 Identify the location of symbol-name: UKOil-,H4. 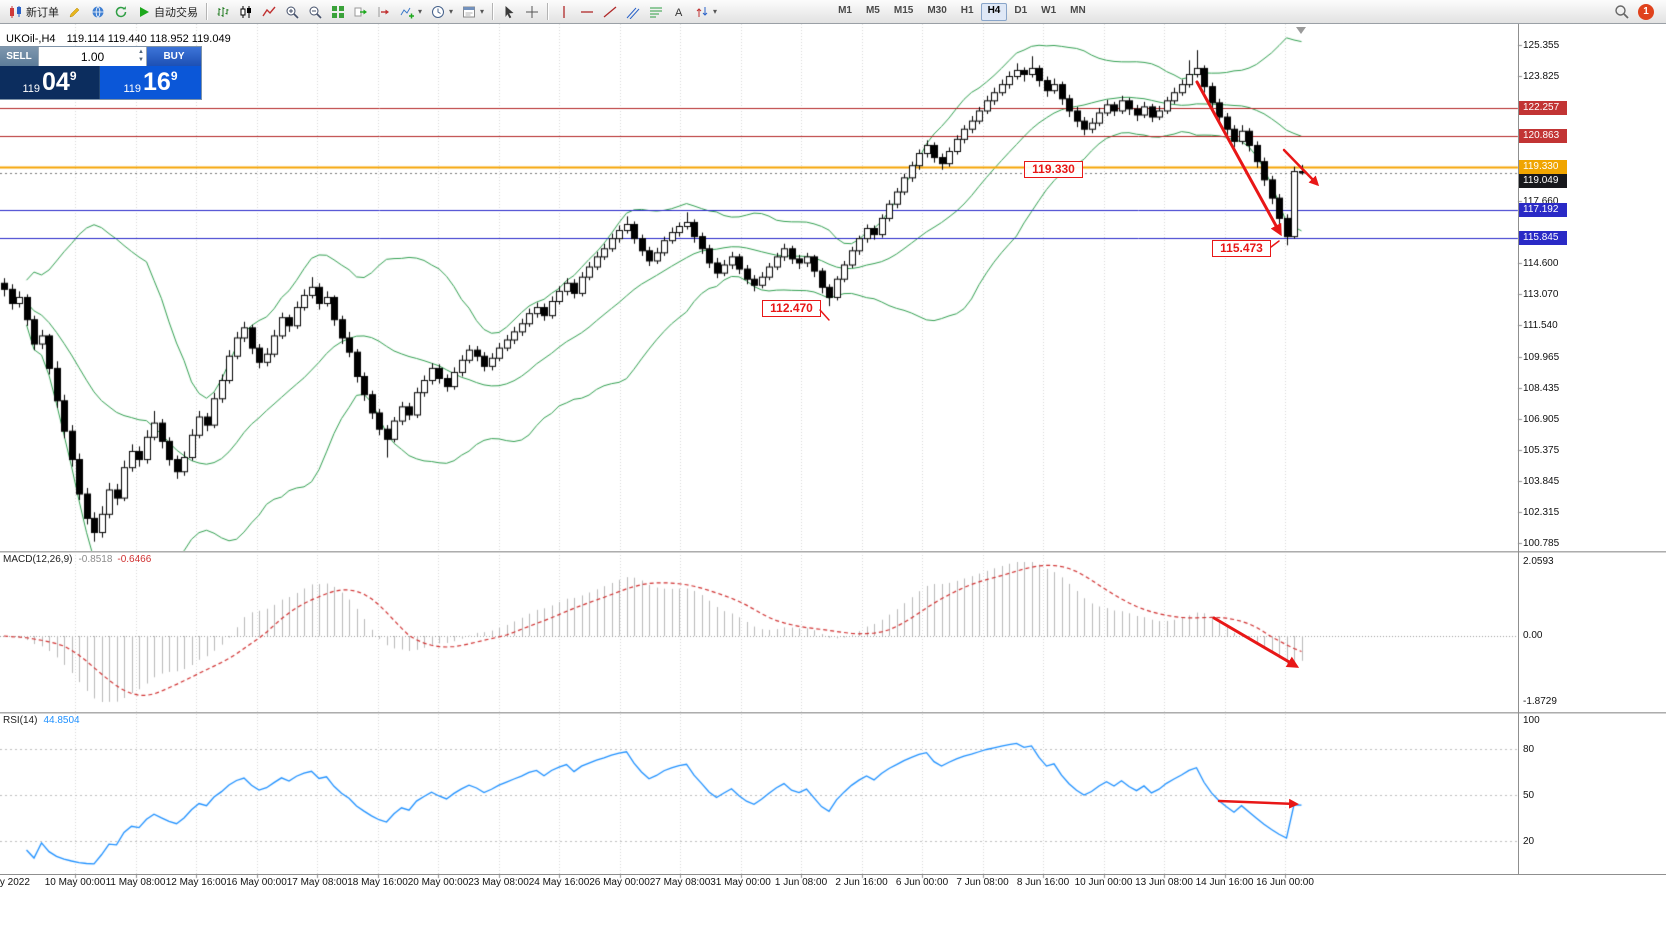
(31, 39).